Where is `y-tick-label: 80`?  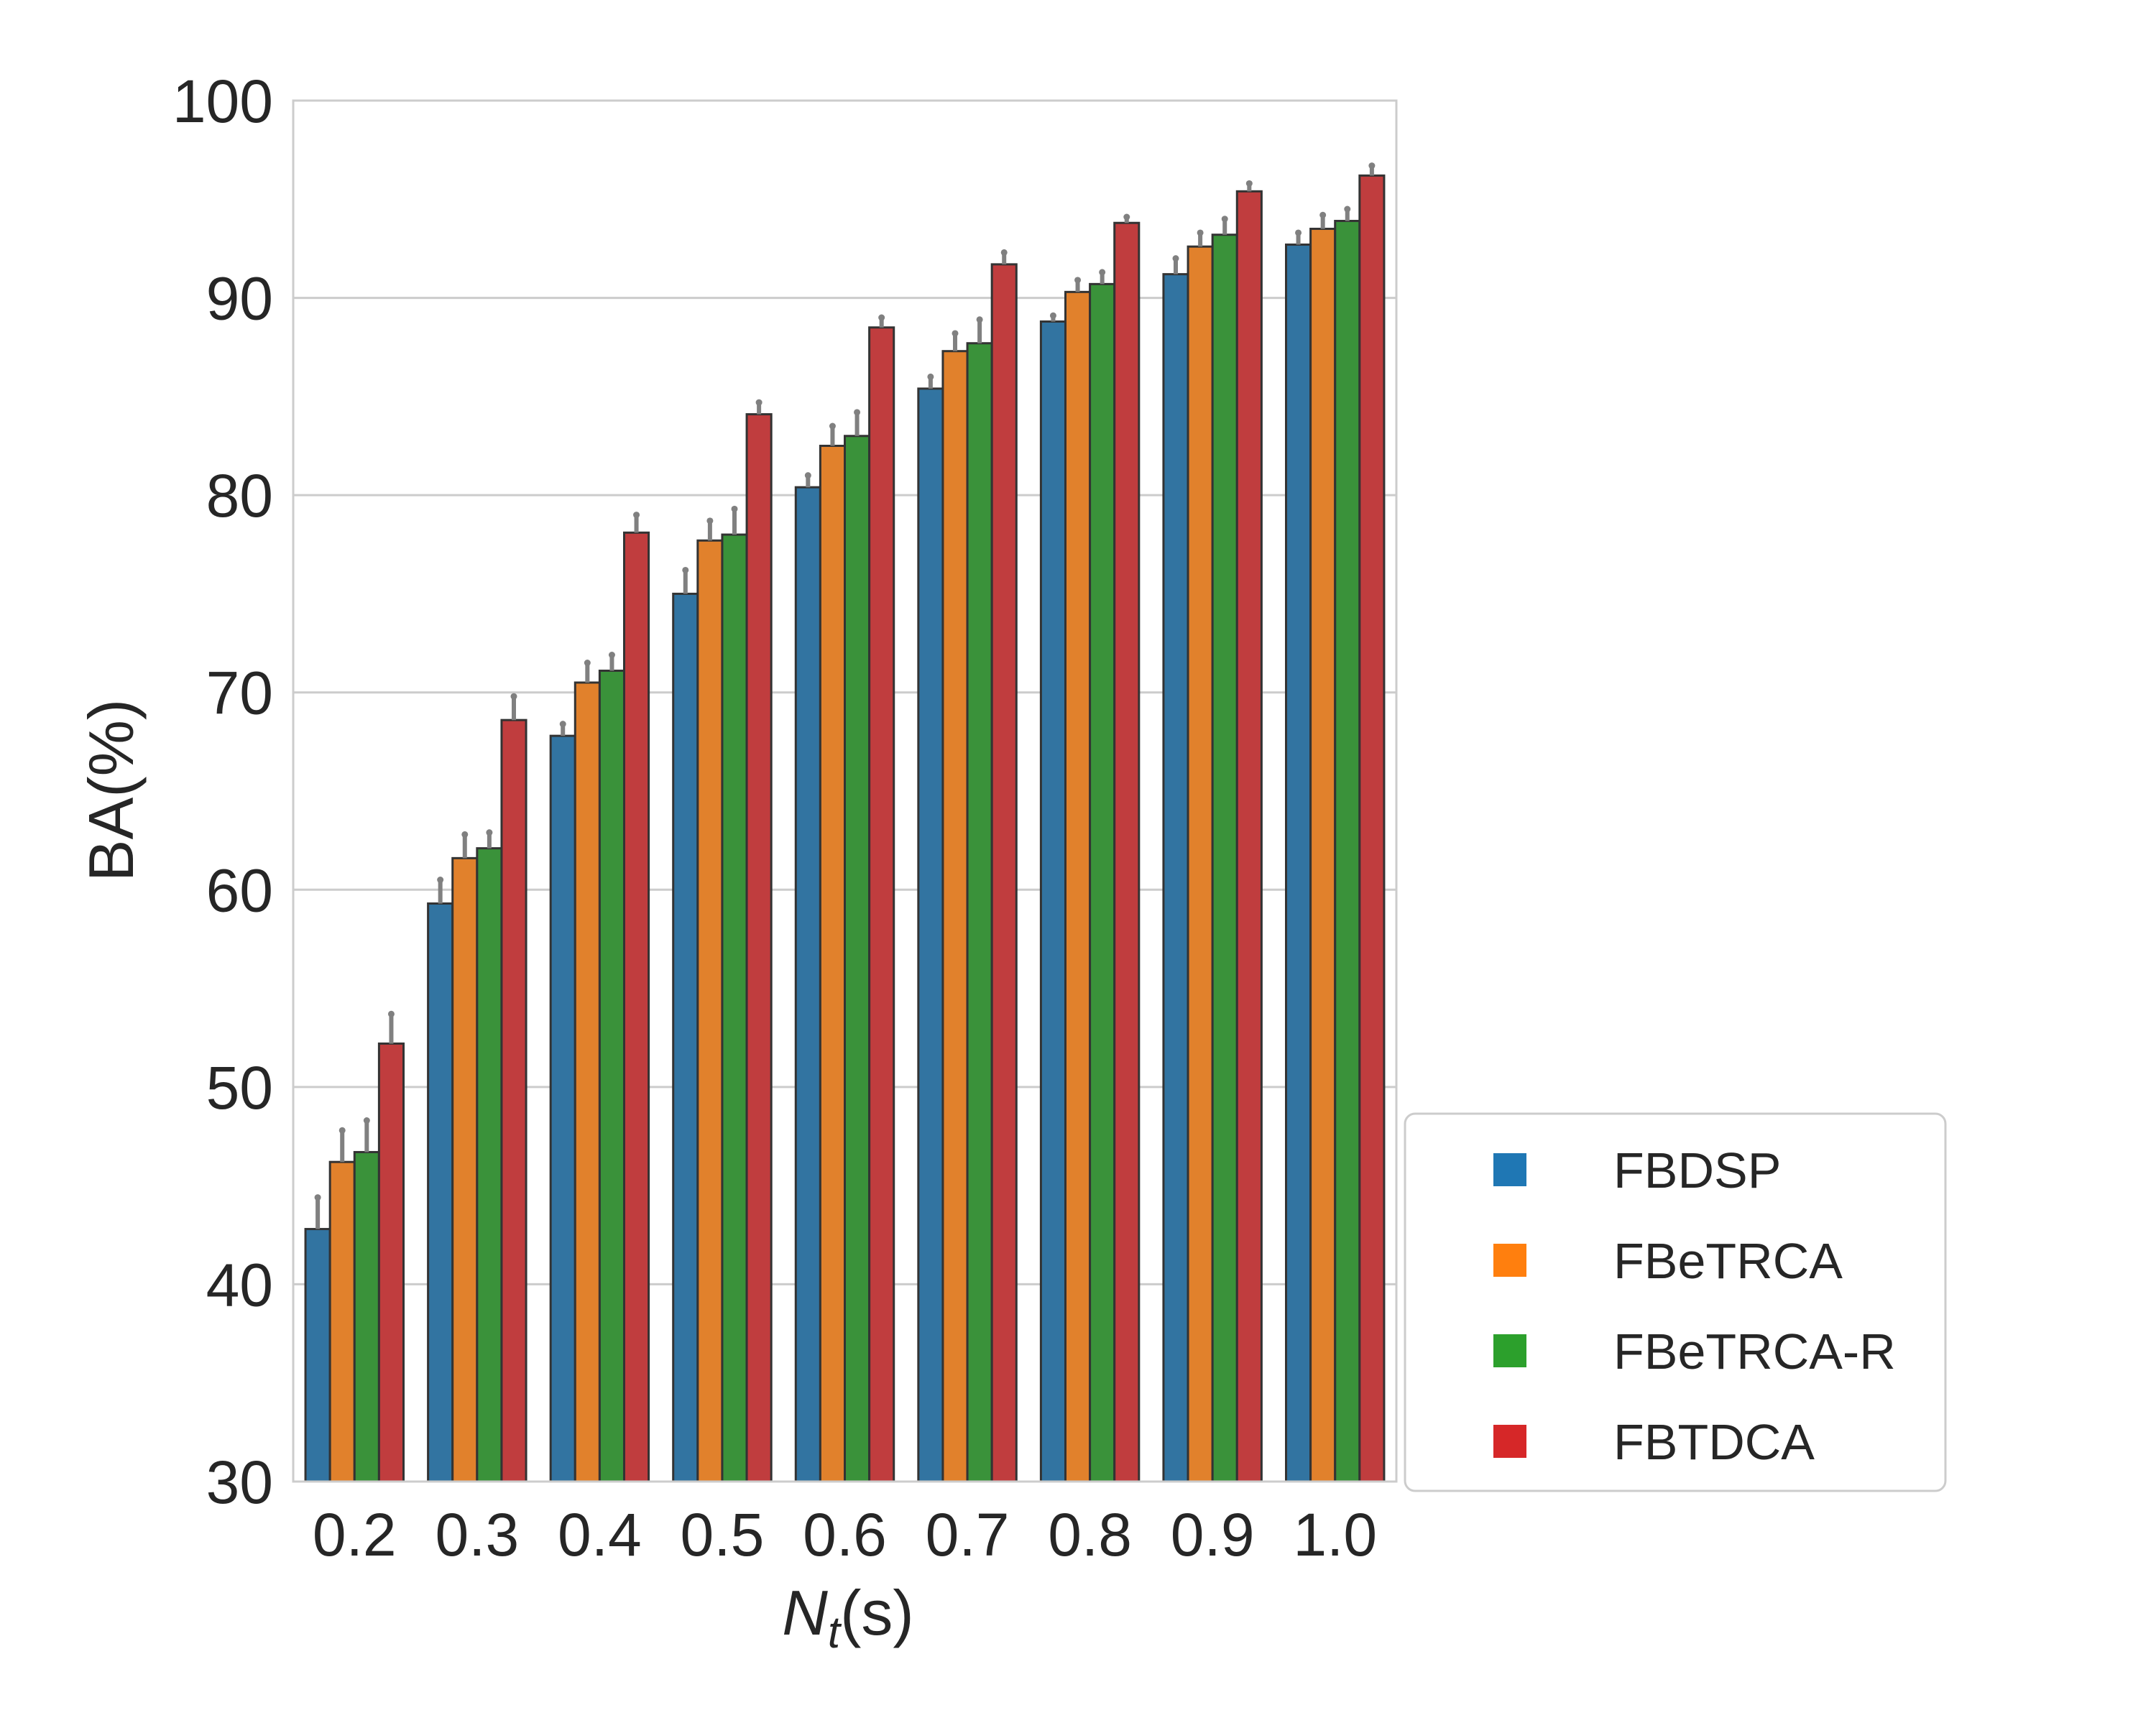
y-tick-label: 80 is located at coordinates (239, 496).